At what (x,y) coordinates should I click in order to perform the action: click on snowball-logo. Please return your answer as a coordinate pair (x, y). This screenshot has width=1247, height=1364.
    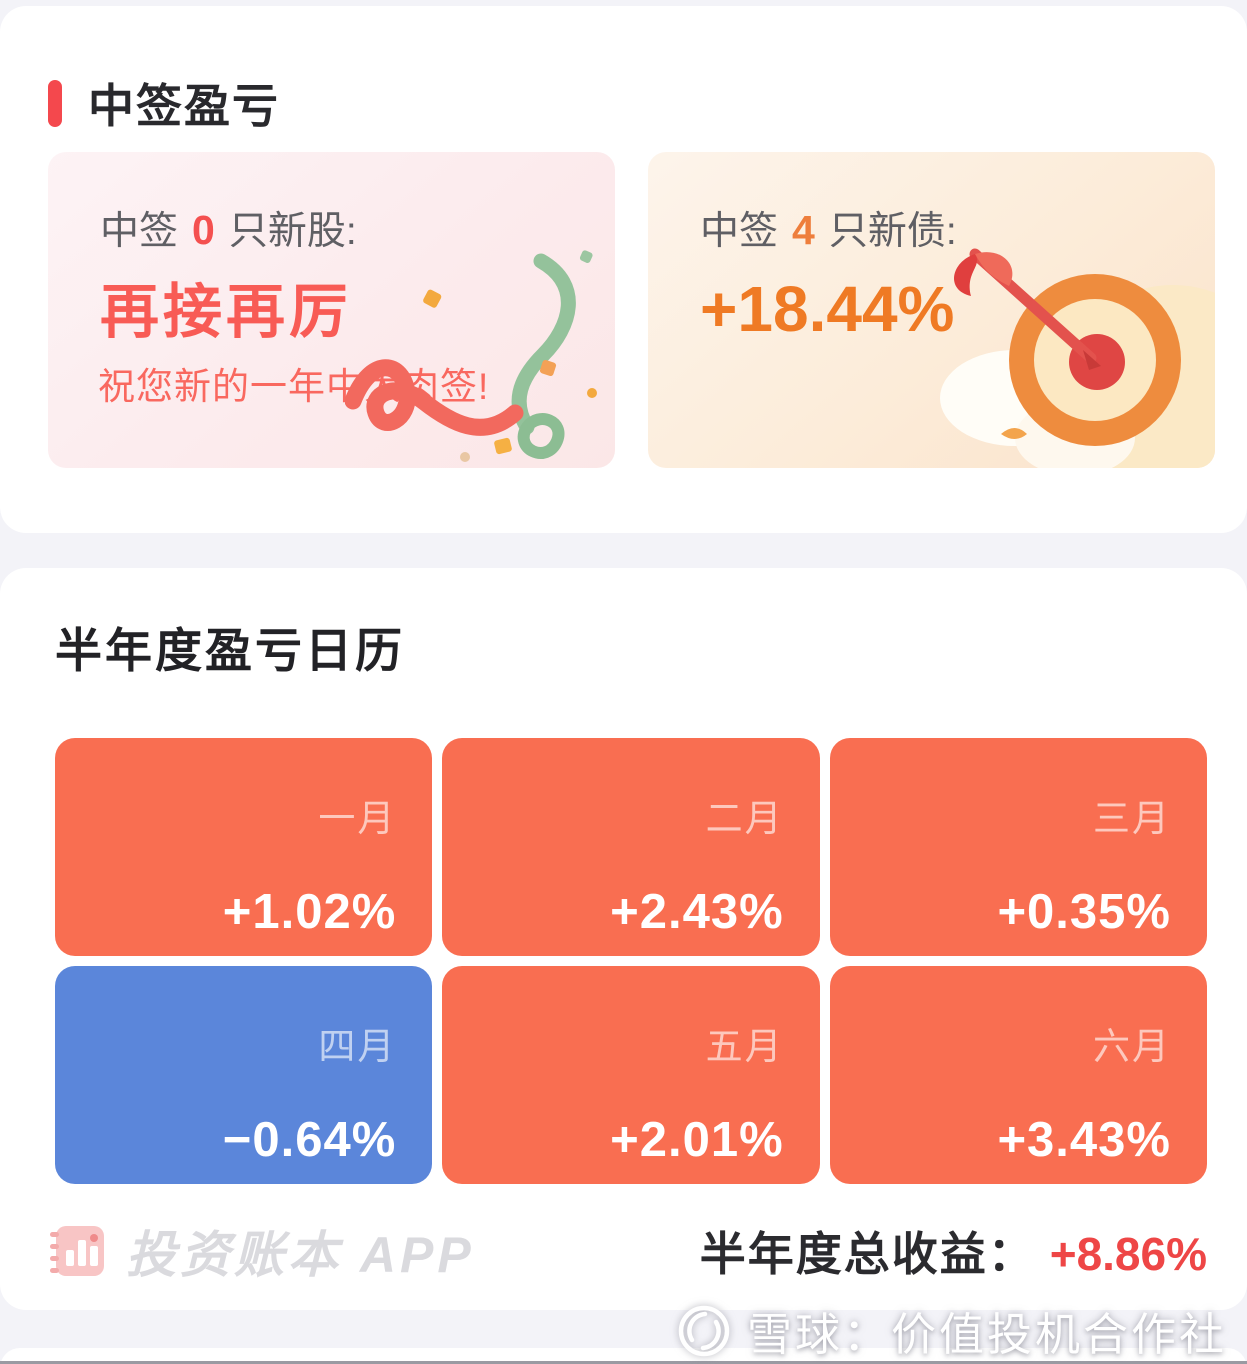
    Looking at the image, I should click on (704, 1330).